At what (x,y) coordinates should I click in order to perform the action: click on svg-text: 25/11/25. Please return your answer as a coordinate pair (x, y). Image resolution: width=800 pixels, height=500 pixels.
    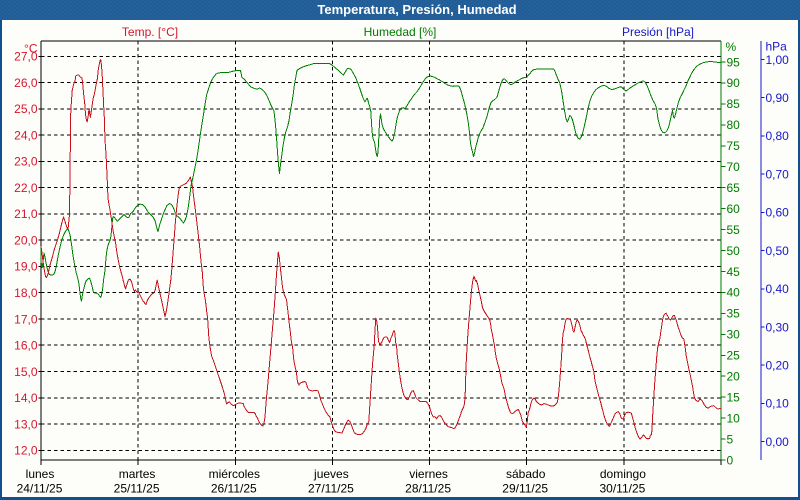
    Looking at the image, I should click on (137, 488).